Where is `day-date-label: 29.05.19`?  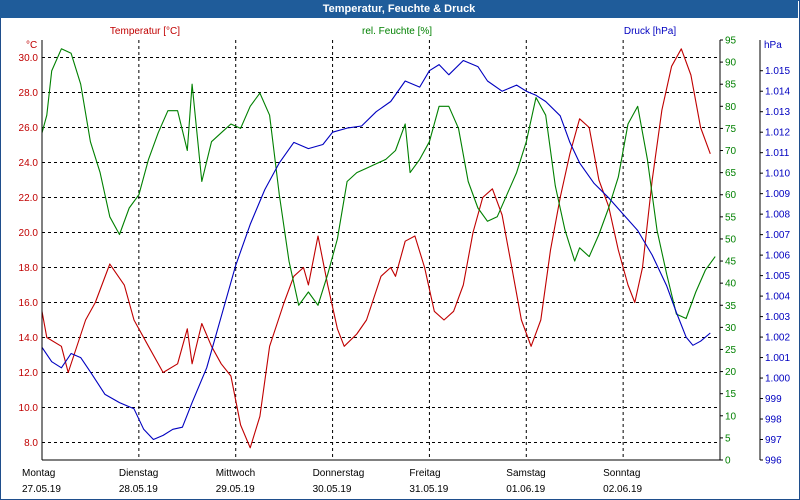
day-date-label: 29.05.19 is located at coordinates (235, 489).